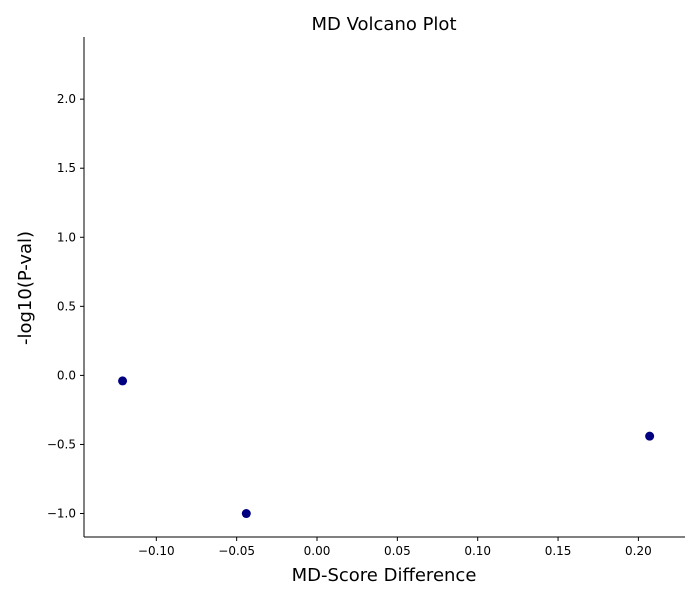 The width and height of the screenshot is (700, 600). Describe the element at coordinates (66, 375) in the screenshot. I see `y-tick-label: 0.0` at that location.